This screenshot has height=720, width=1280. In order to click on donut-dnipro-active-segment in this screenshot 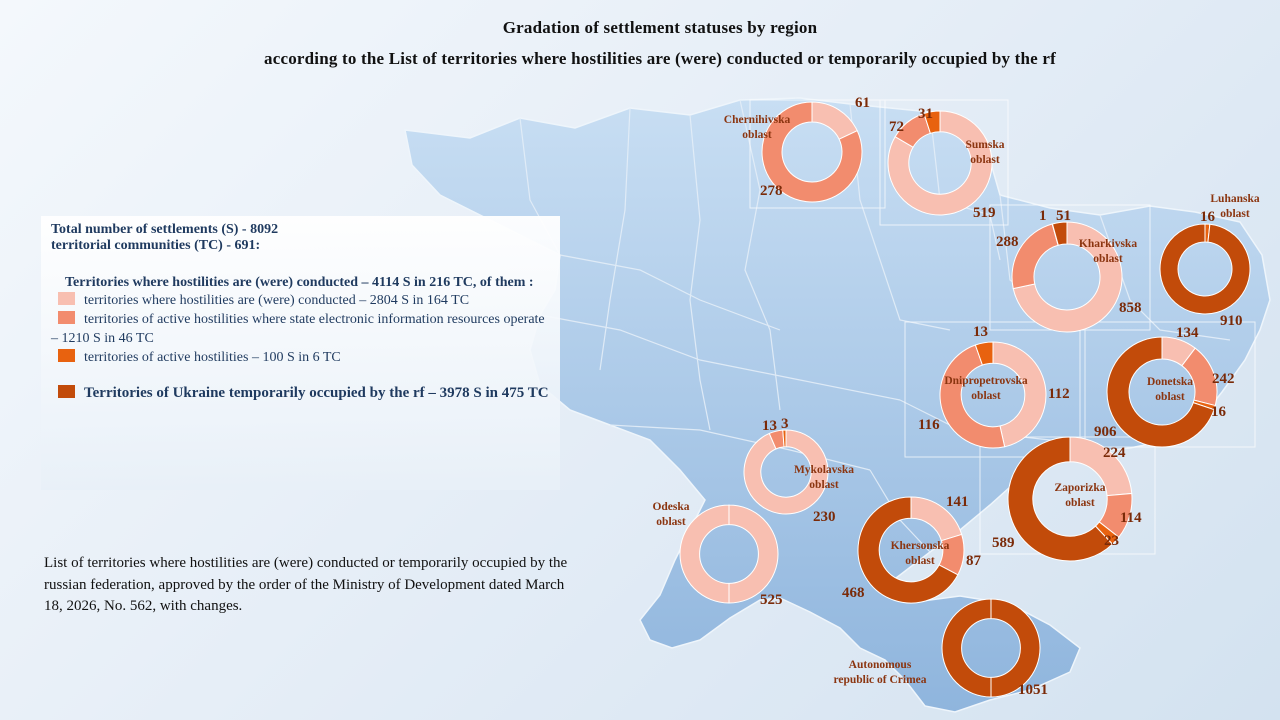, I will do `click(984, 353)`.